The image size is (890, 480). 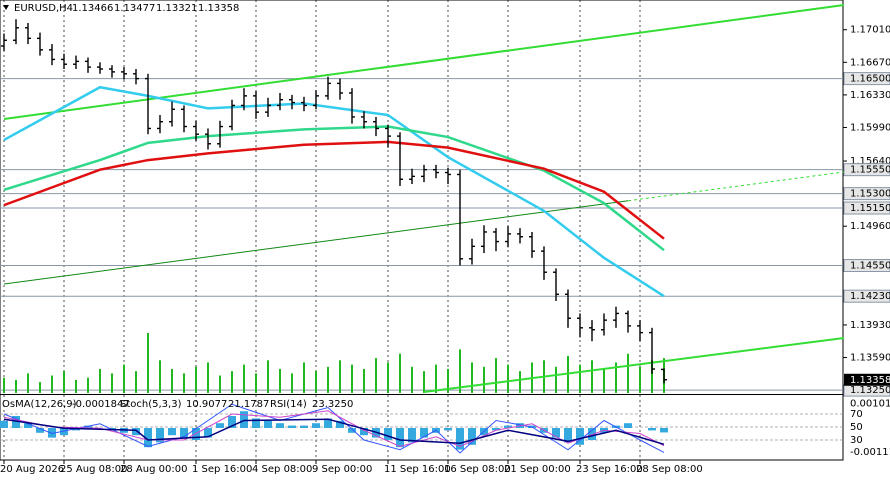 What do you see at coordinates (151, 404) in the screenshot?
I see `indicator-header: Stoch(5,3,3)` at bounding box center [151, 404].